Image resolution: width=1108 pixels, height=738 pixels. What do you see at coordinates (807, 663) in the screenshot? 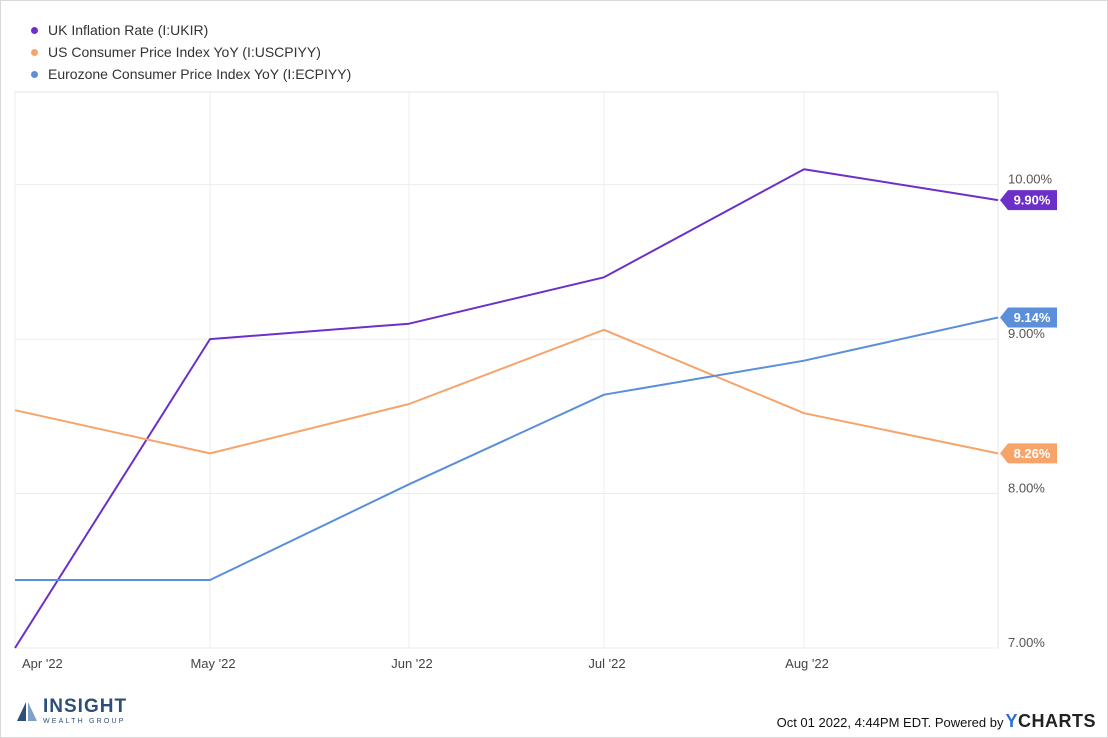
I see `x-tick-label: Aug '22` at bounding box center [807, 663].